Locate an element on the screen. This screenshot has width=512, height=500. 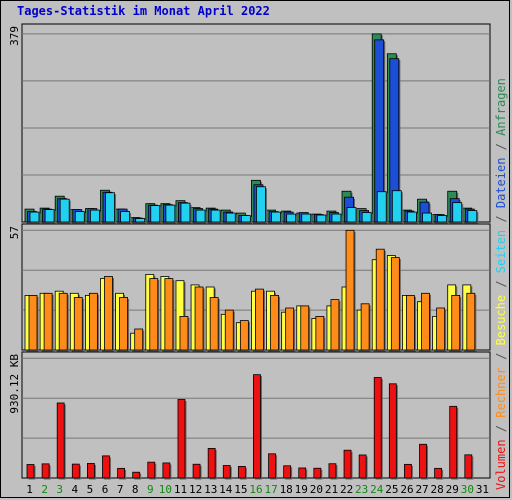
x-tick-label: 23 is located at coordinates (361, 489).